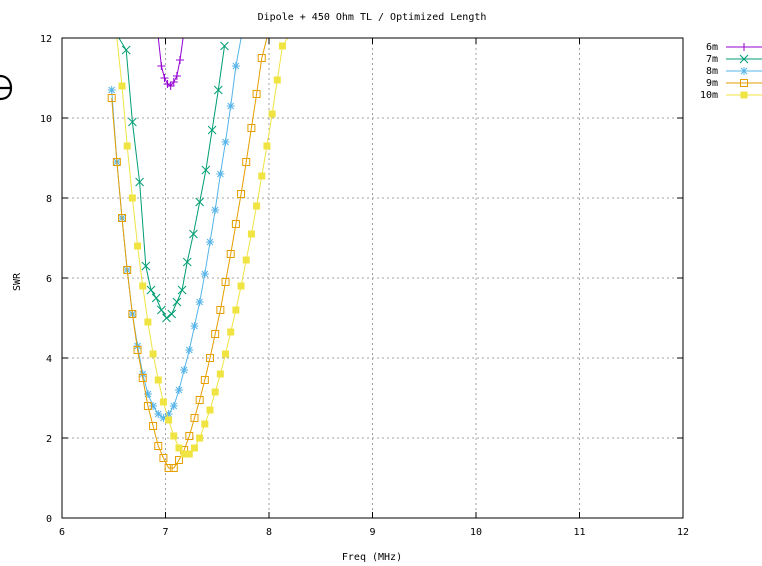  Describe the element at coordinates (712, 83) in the screenshot. I see `legend-label-9m: 9m` at that location.